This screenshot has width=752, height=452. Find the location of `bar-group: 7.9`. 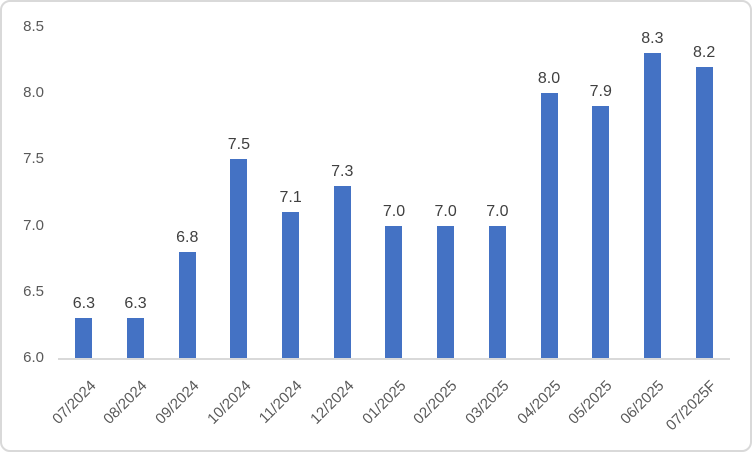

bar-group: 7.9 is located at coordinates (601, 192).